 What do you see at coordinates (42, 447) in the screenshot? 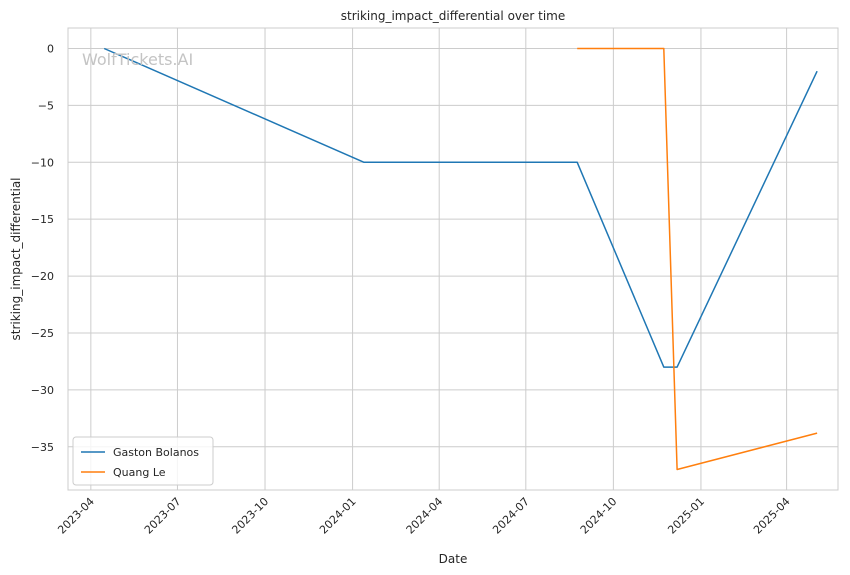
I see `y-tick-label: −35` at bounding box center [42, 447].